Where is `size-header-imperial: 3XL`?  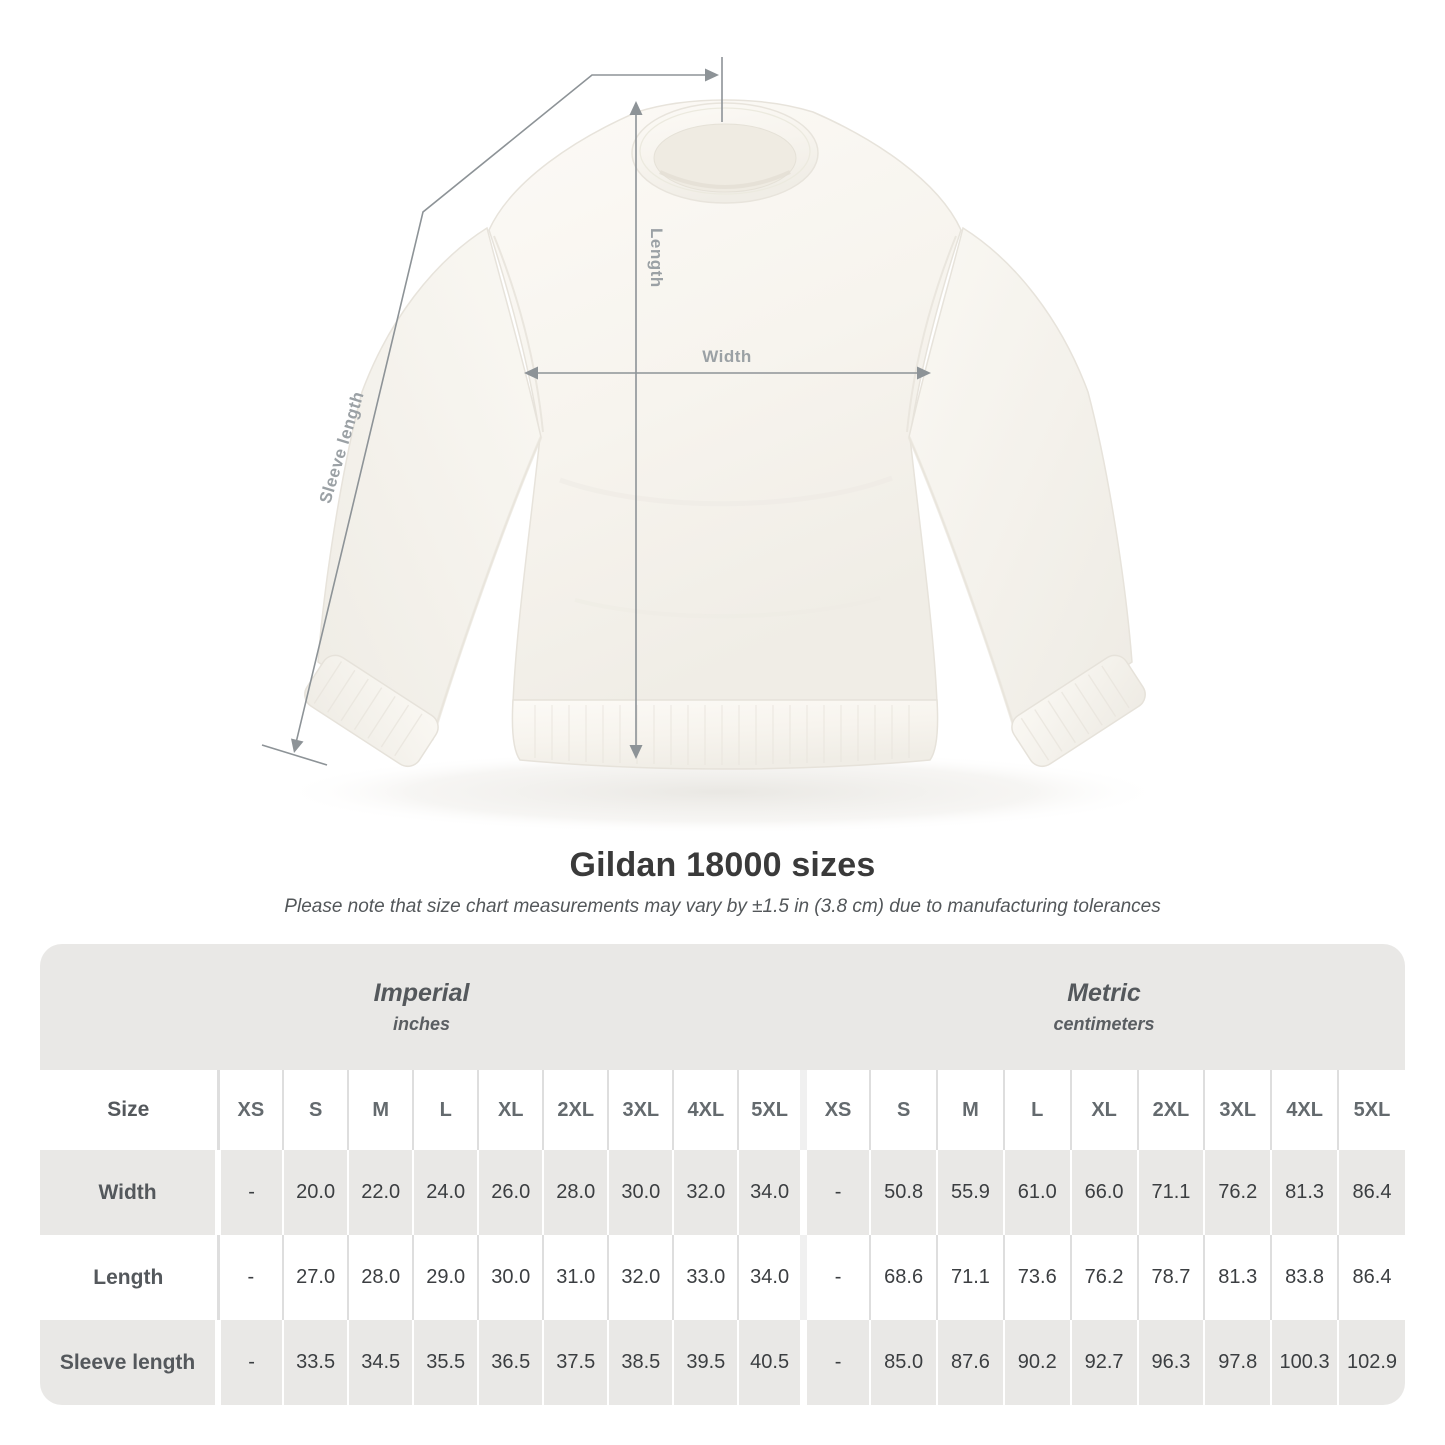
size-header-imperial: 3XL is located at coordinates (641, 1110).